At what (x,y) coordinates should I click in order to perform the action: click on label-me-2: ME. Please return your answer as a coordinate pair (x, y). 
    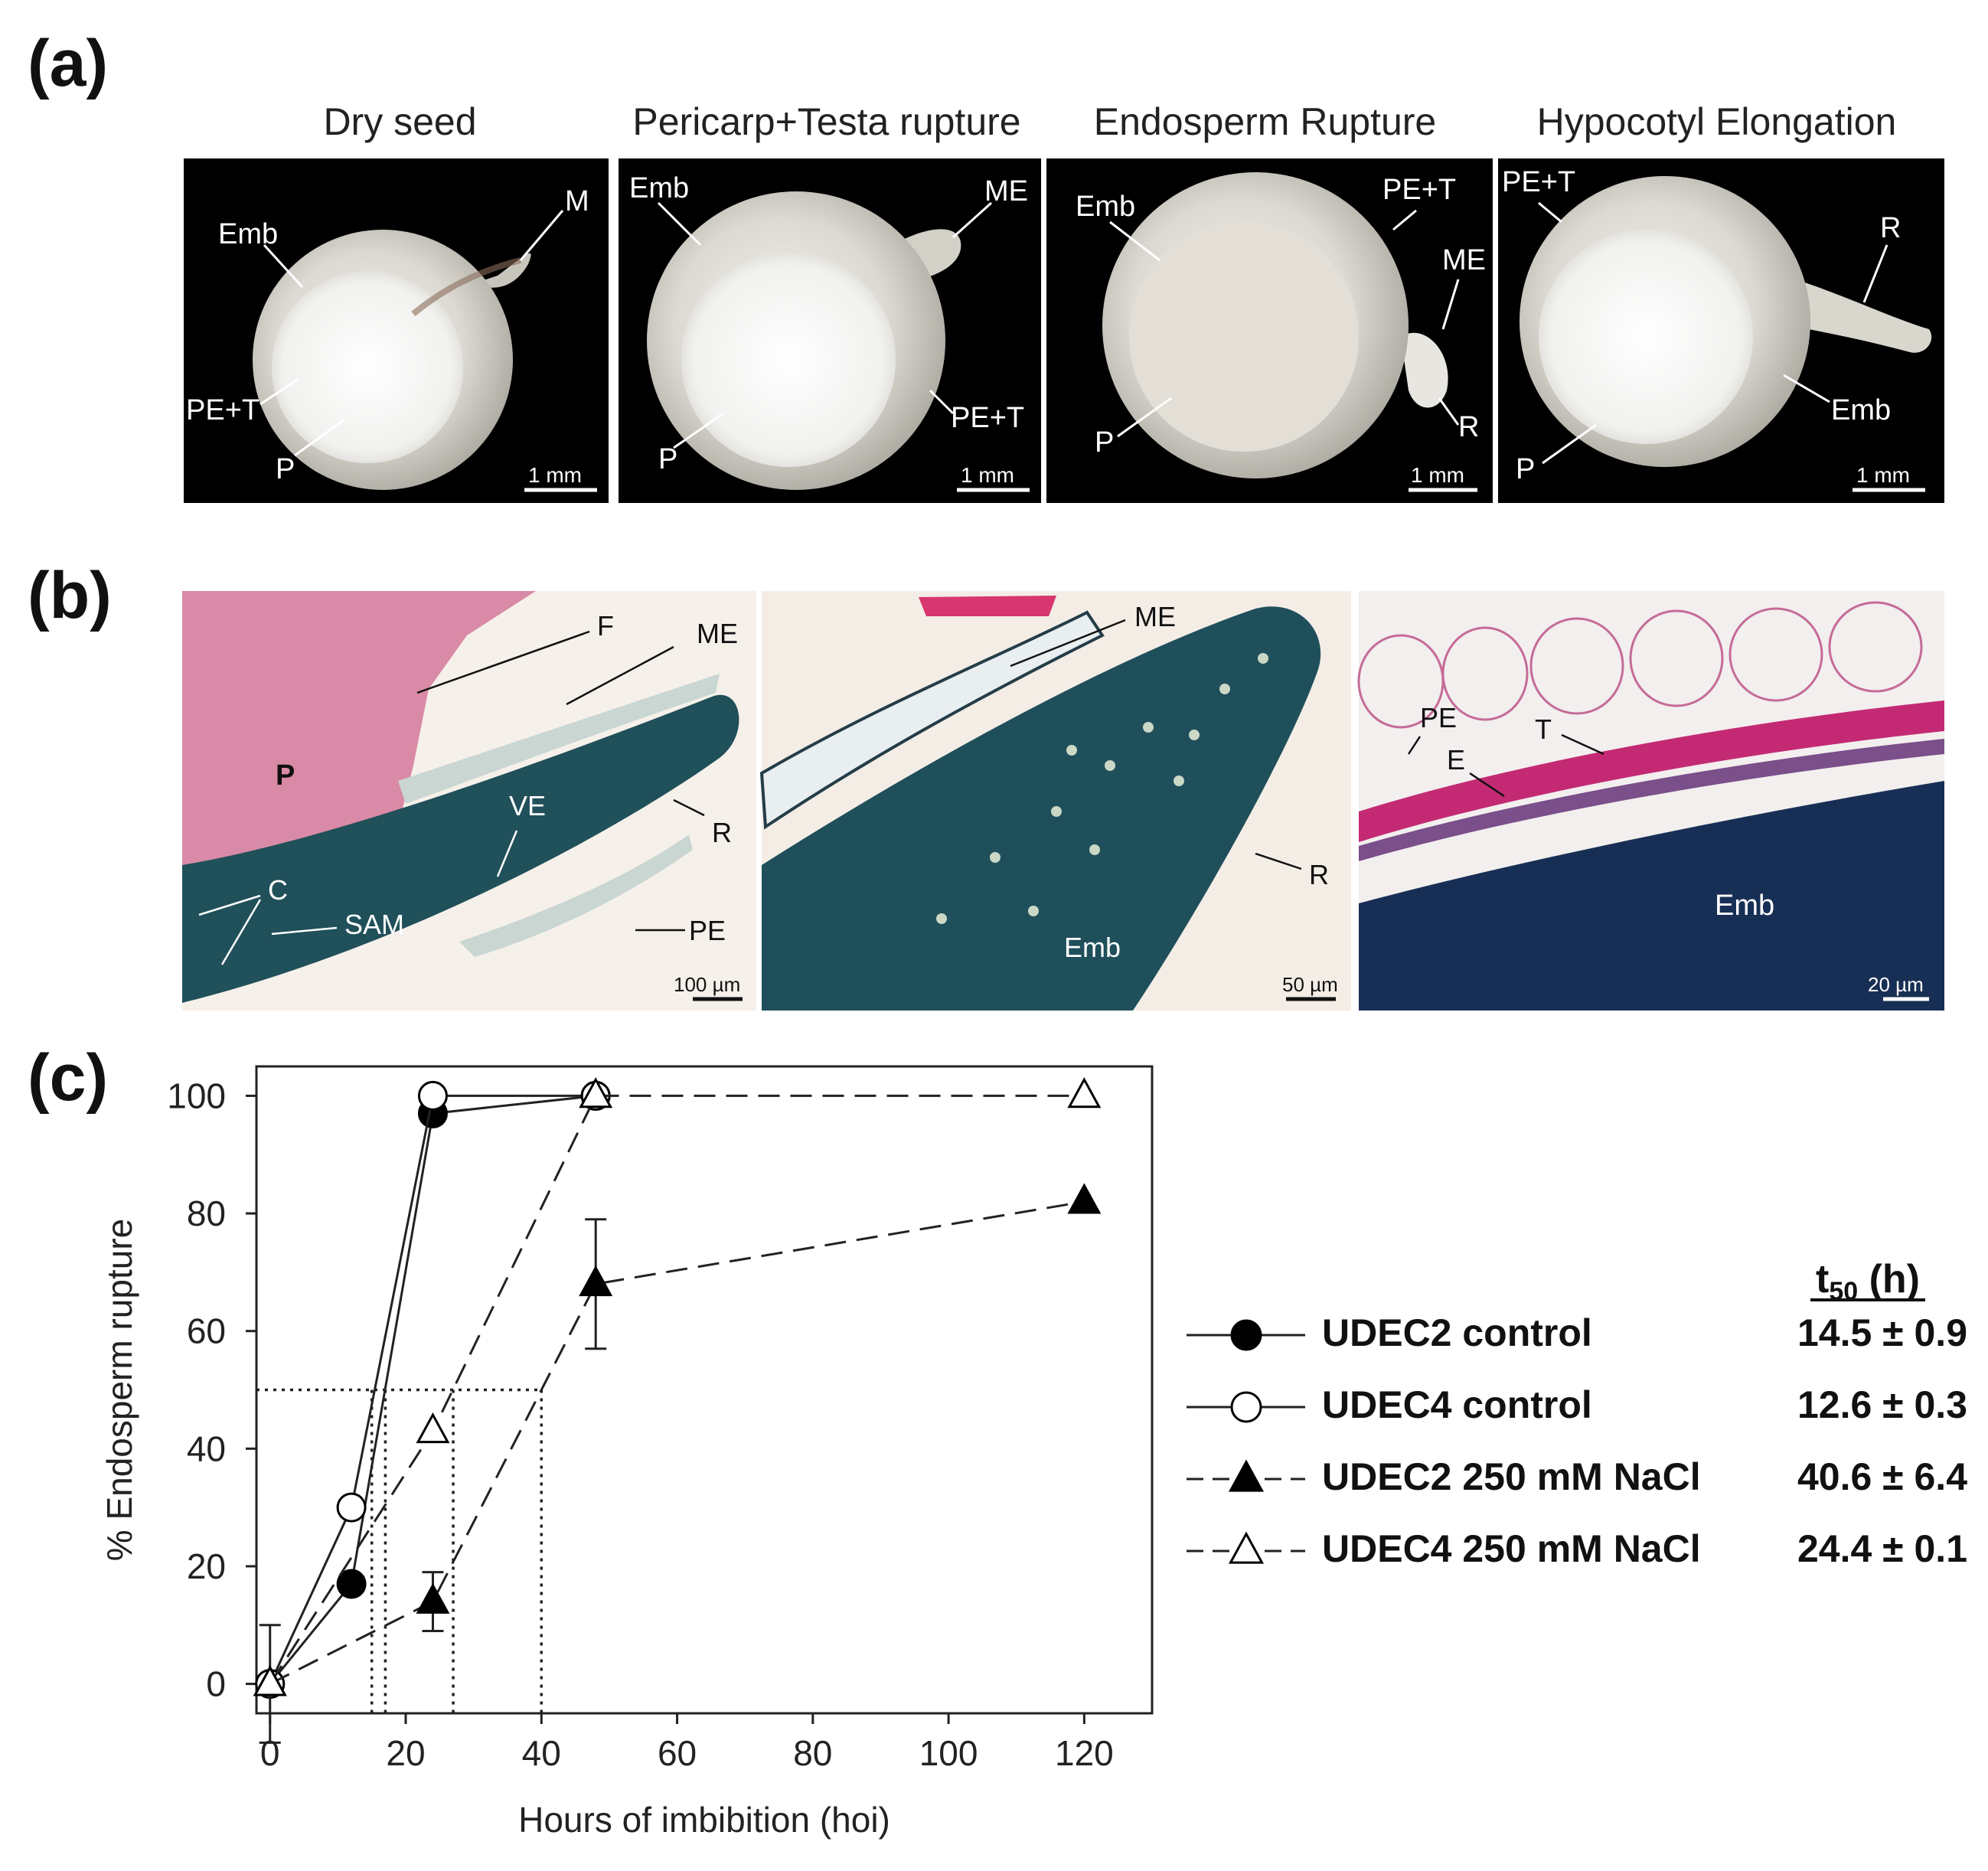
    Looking at the image, I should click on (1006, 191).